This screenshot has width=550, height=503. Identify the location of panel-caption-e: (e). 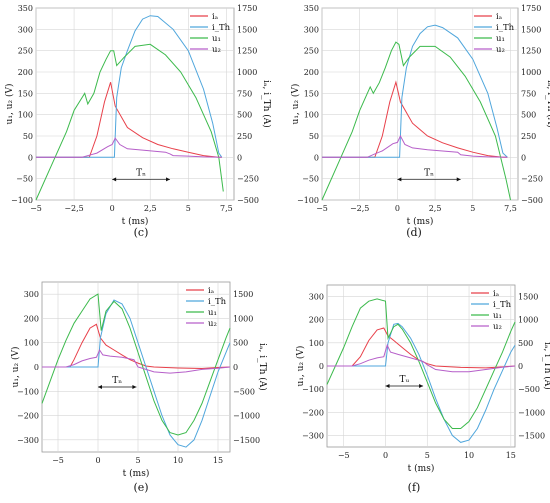
(140, 487).